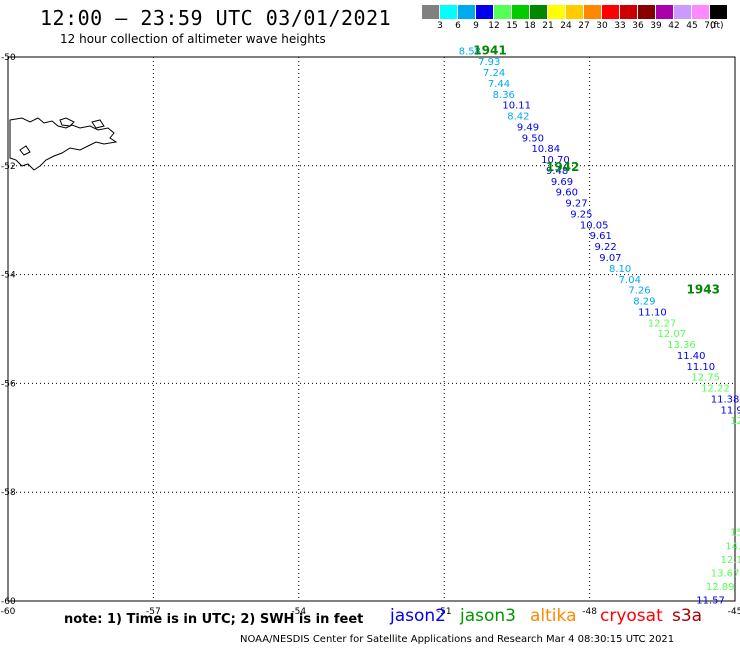 This screenshot has height=650, width=740. I want to click on color-legend: 3 6 9 12 15 18 21 24 27 30 33 36 39 42 45 70, so click(575, 18).